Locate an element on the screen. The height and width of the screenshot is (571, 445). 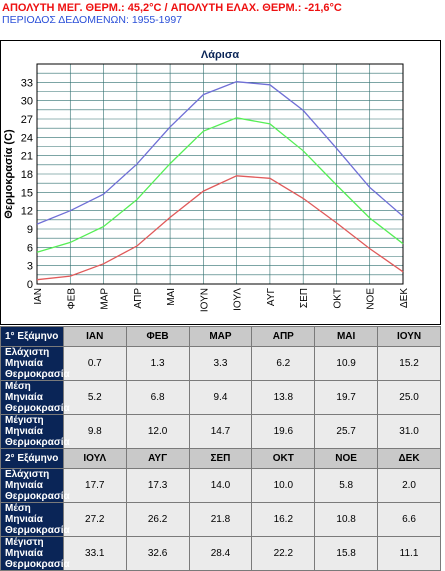
table-cell: 11.1 is located at coordinates (409, 553).